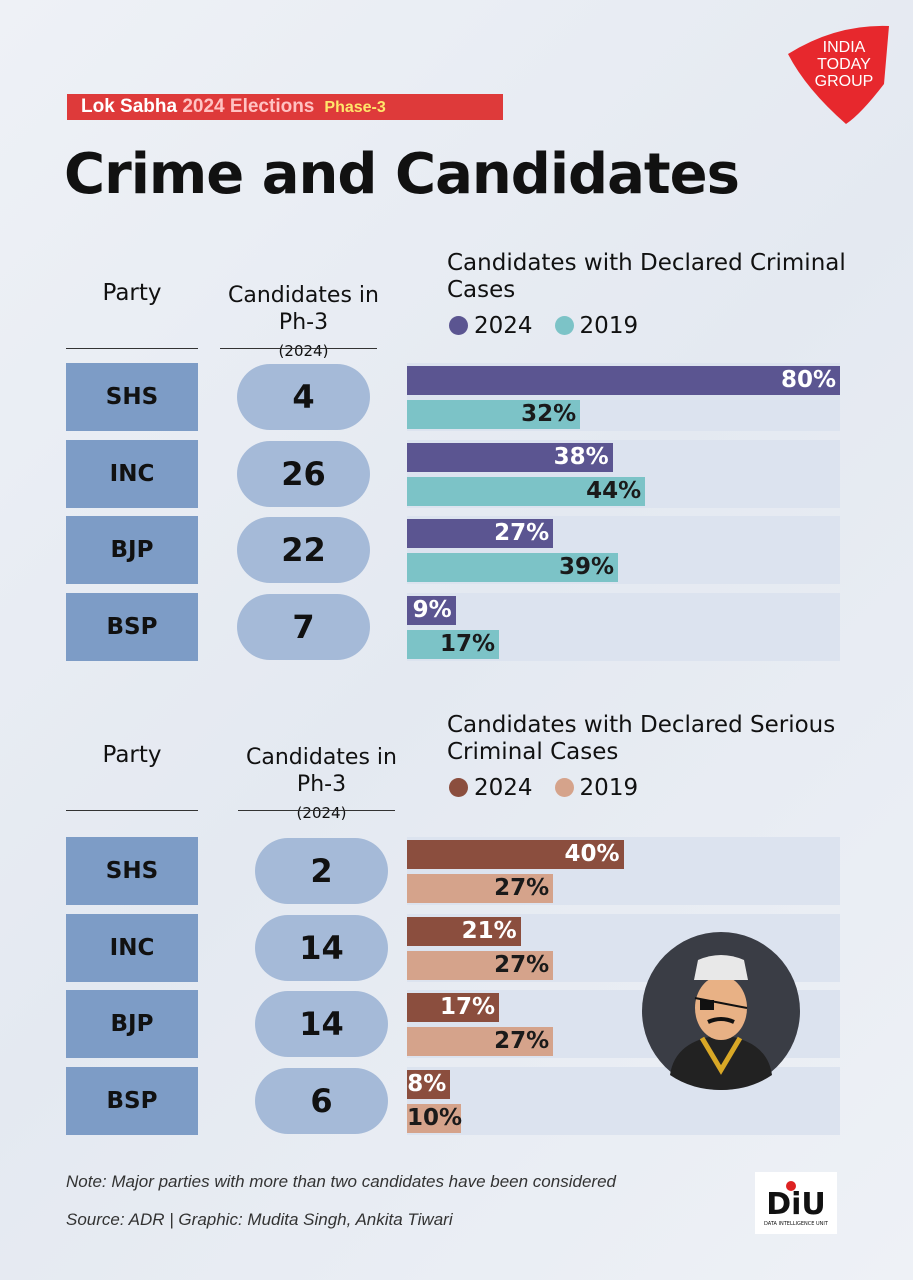 This screenshot has width=913, height=1280. I want to click on banner-phase: Phase-3, so click(355, 107).